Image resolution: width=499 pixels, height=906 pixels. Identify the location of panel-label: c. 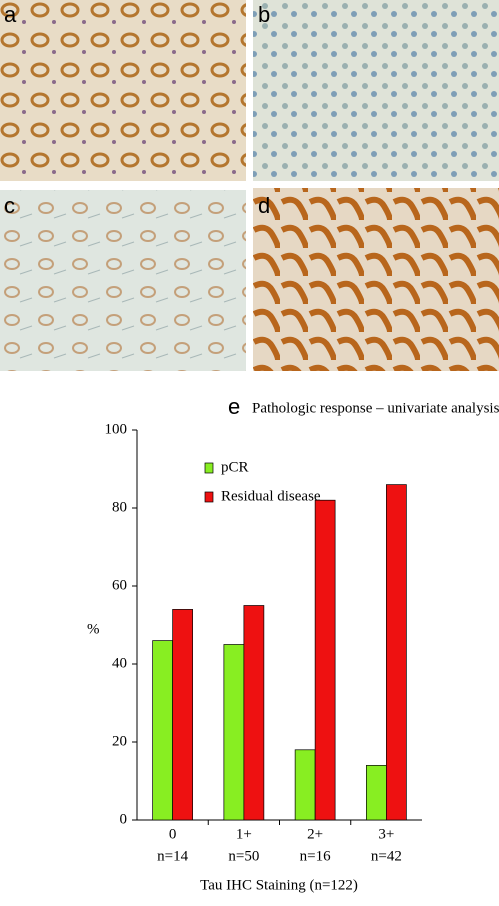
(9, 205).